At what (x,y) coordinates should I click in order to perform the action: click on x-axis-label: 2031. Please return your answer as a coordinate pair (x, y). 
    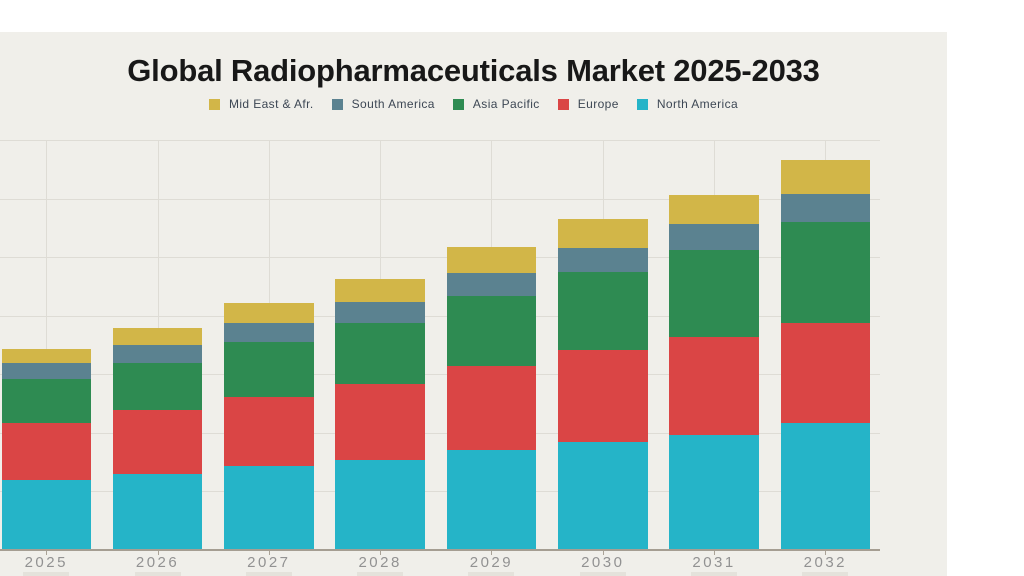
    Looking at the image, I should click on (714, 562).